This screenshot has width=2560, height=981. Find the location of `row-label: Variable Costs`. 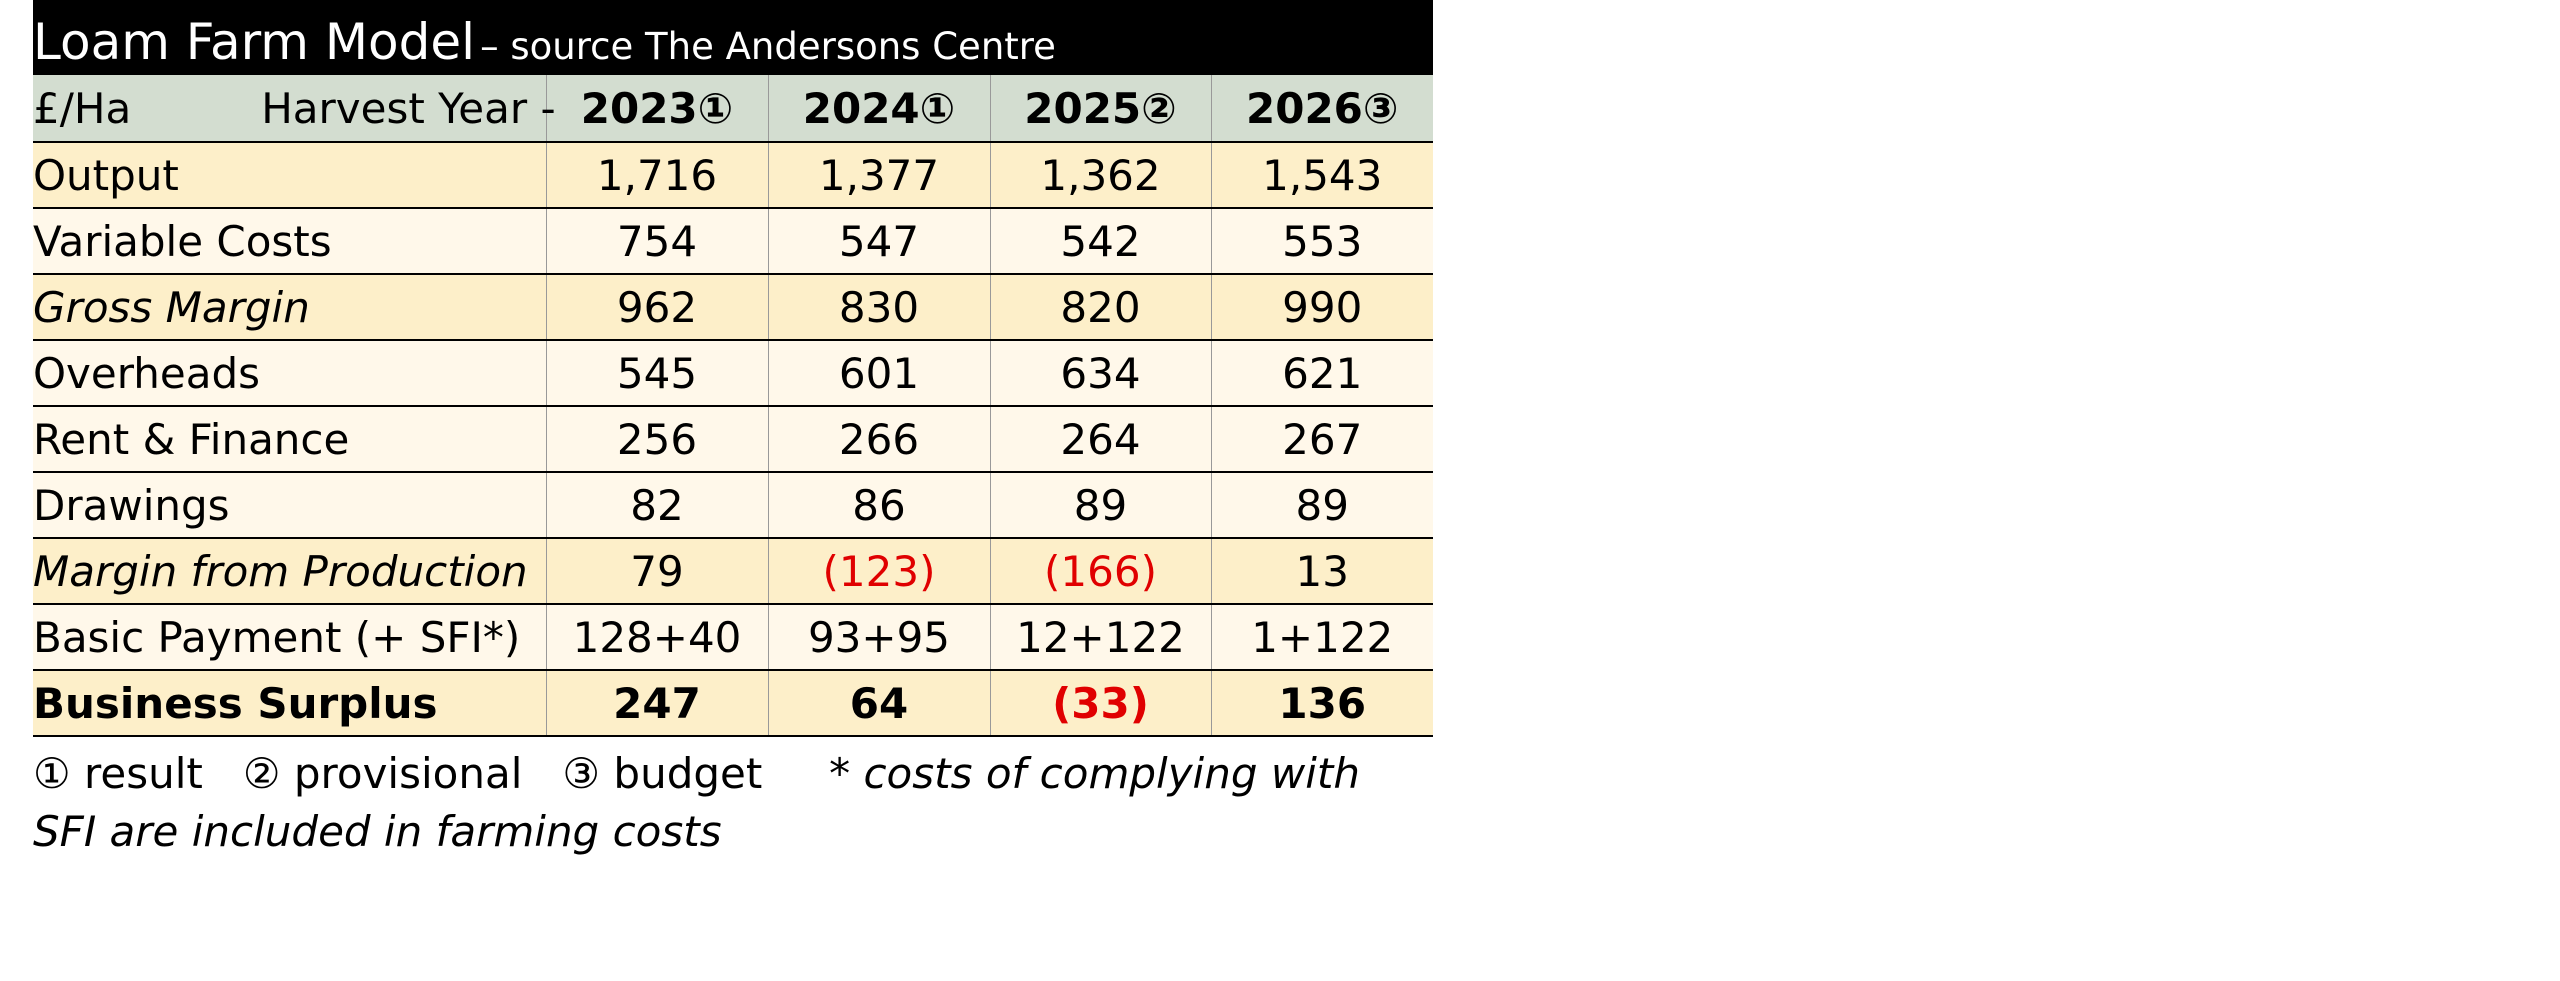

row-label: Variable Costs is located at coordinates (289, 241).